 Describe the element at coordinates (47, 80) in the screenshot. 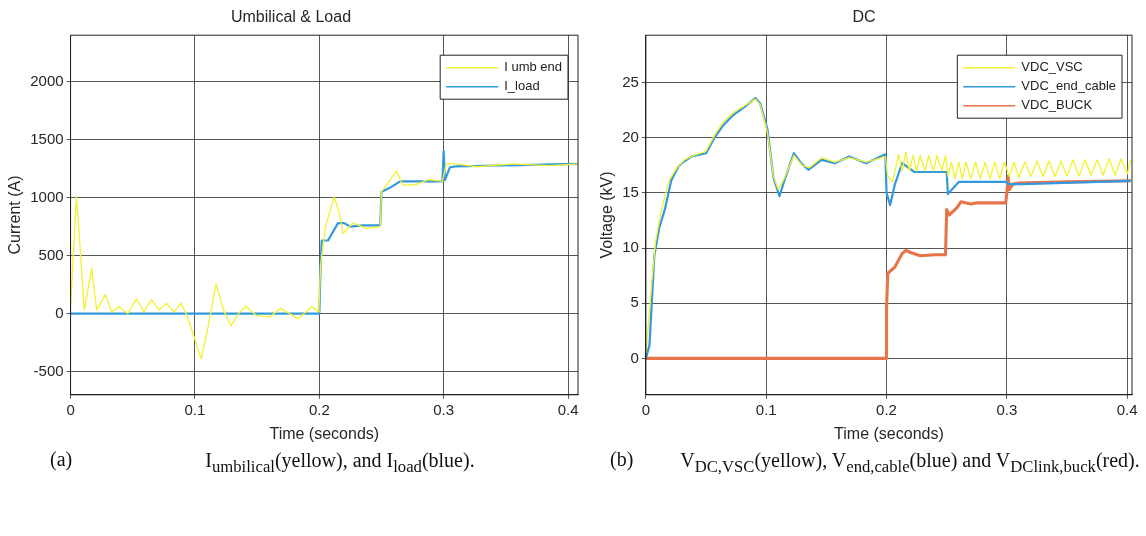

I see `y-tick-label: 2000` at that location.